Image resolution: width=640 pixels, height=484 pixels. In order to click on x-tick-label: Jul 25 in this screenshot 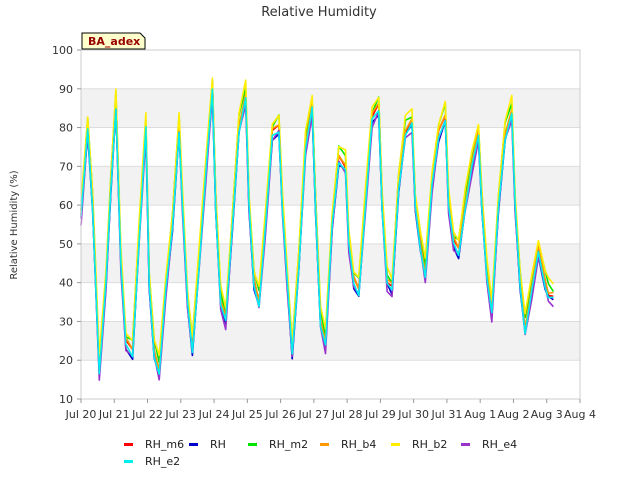, I will do `click(247, 414)`.